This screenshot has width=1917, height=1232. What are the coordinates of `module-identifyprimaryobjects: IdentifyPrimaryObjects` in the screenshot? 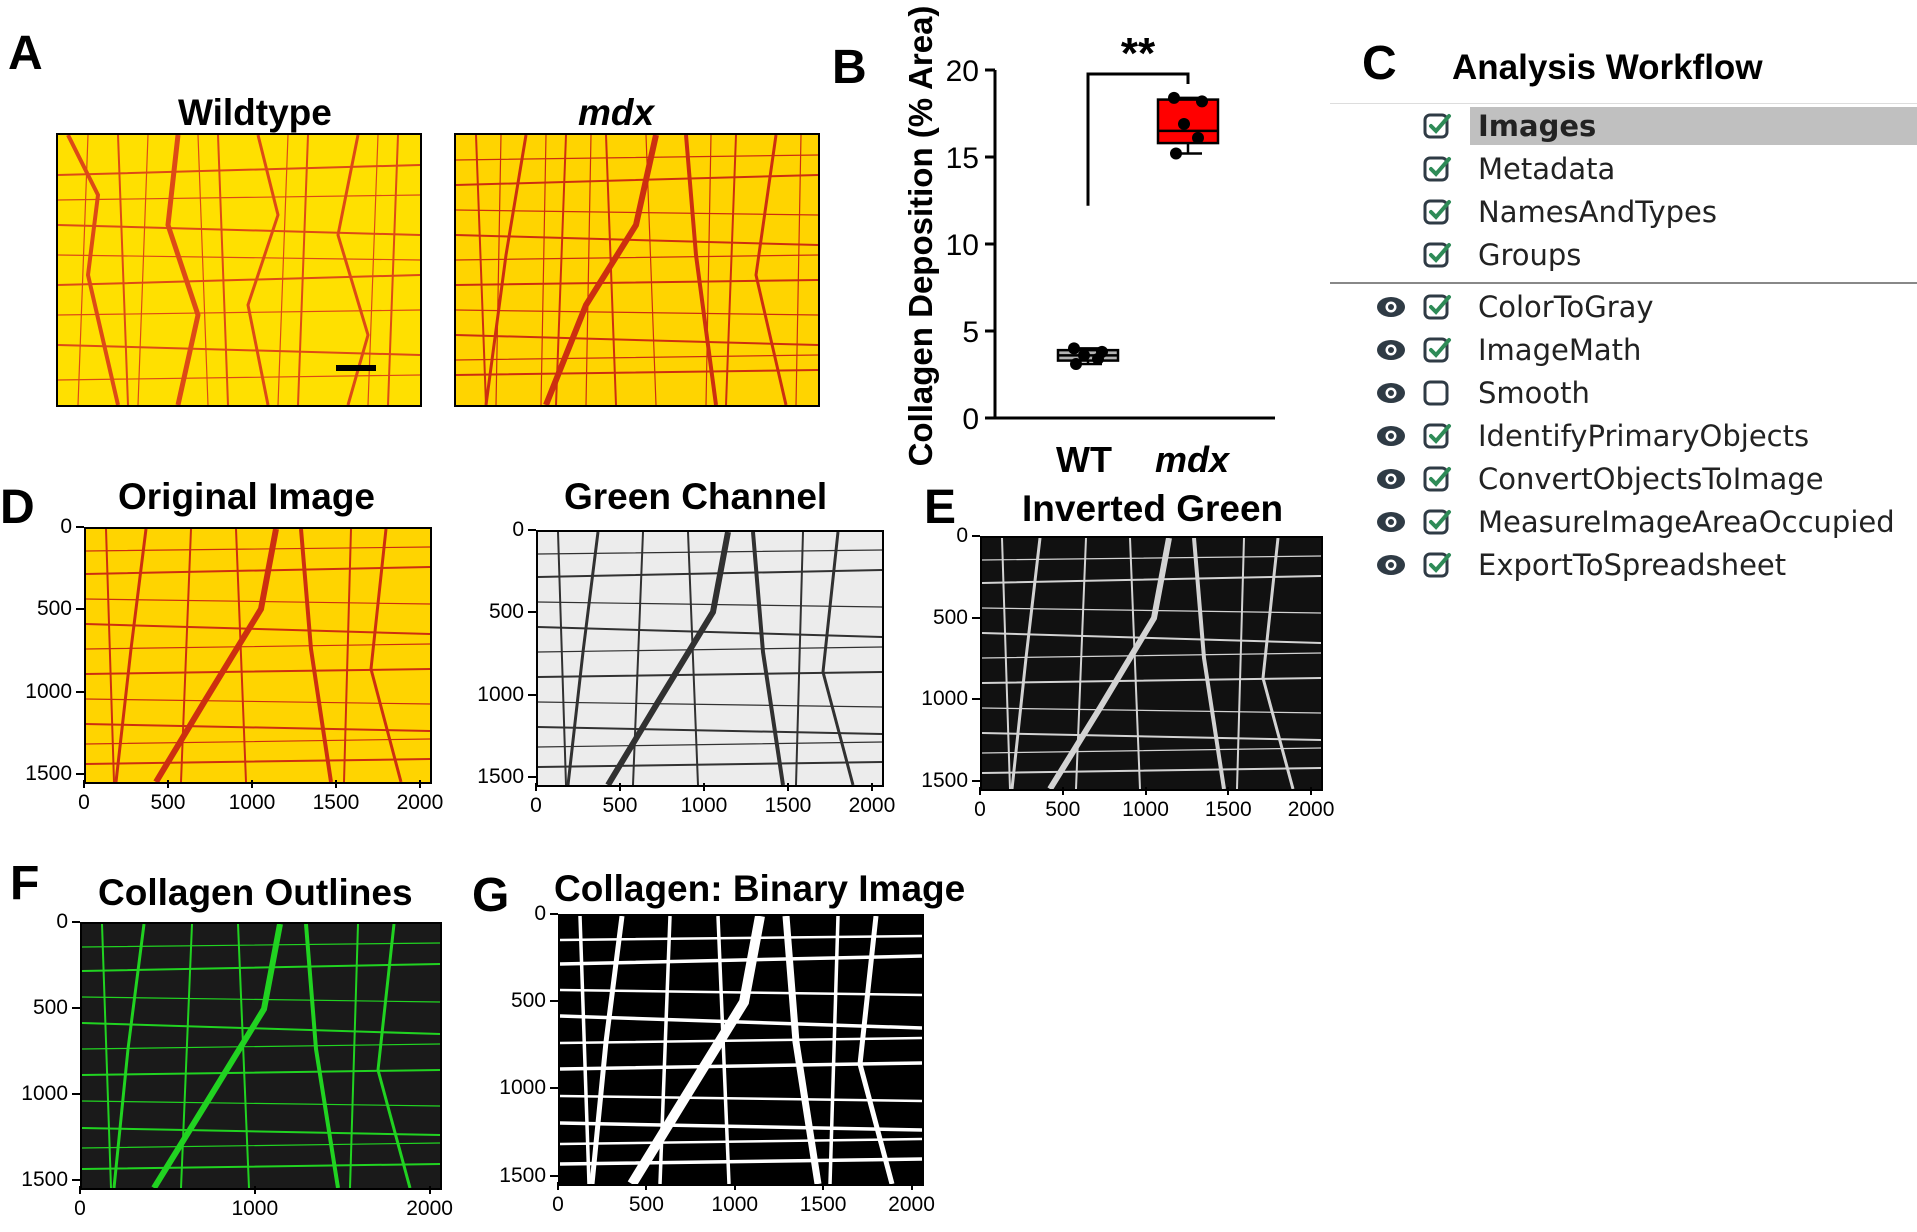 It's located at (1623, 436).